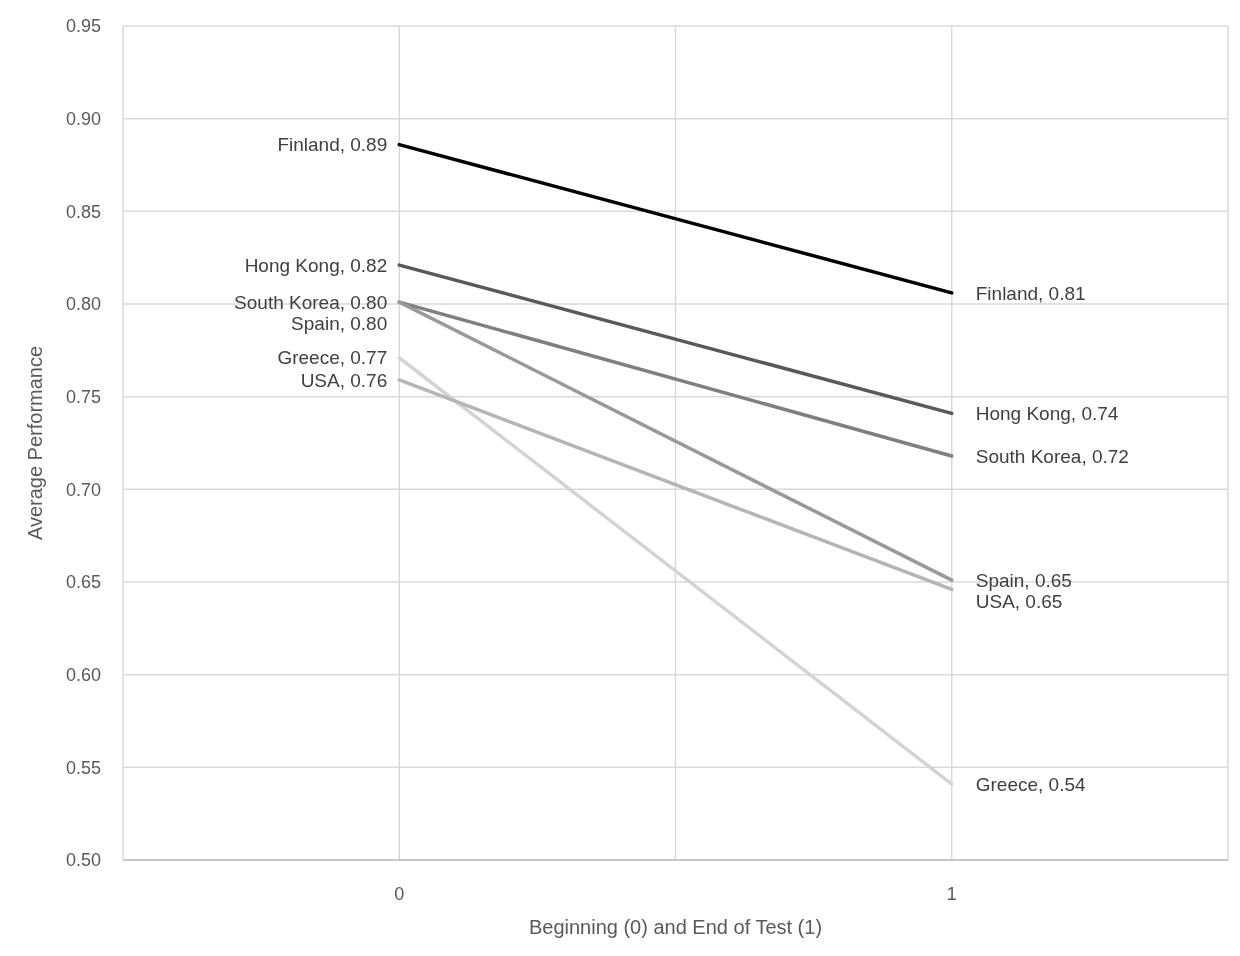  Describe the element at coordinates (35, 443) in the screenshot. I see `y-axis-title: Average Performance` at that location.